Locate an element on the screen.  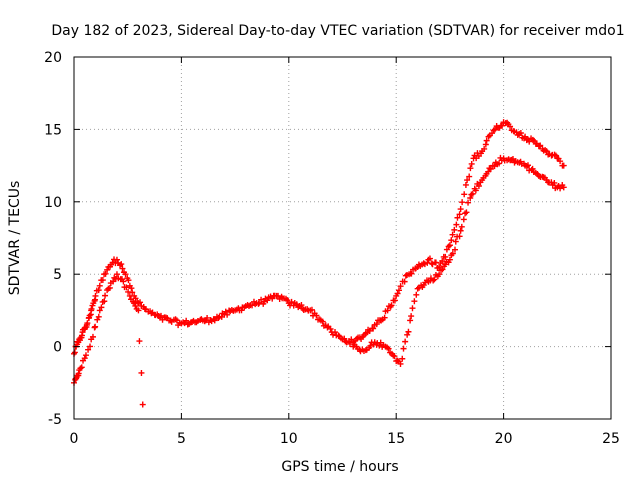
y-tick-label: 20 is located at coordinates (53, 58).